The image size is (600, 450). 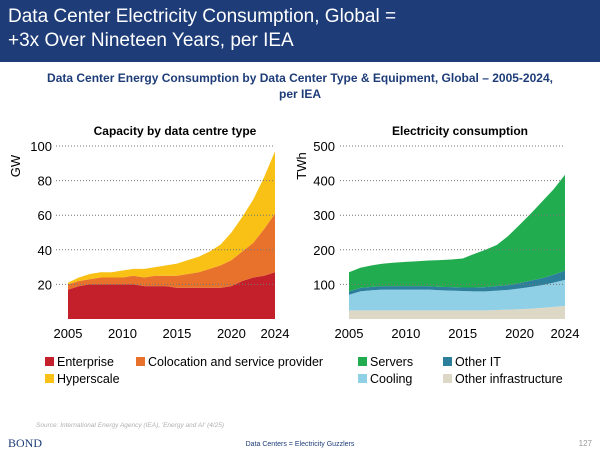 I want to click on footer-caption: Data Centers = Electricity Guzzlers, so click(x=300, y=444).